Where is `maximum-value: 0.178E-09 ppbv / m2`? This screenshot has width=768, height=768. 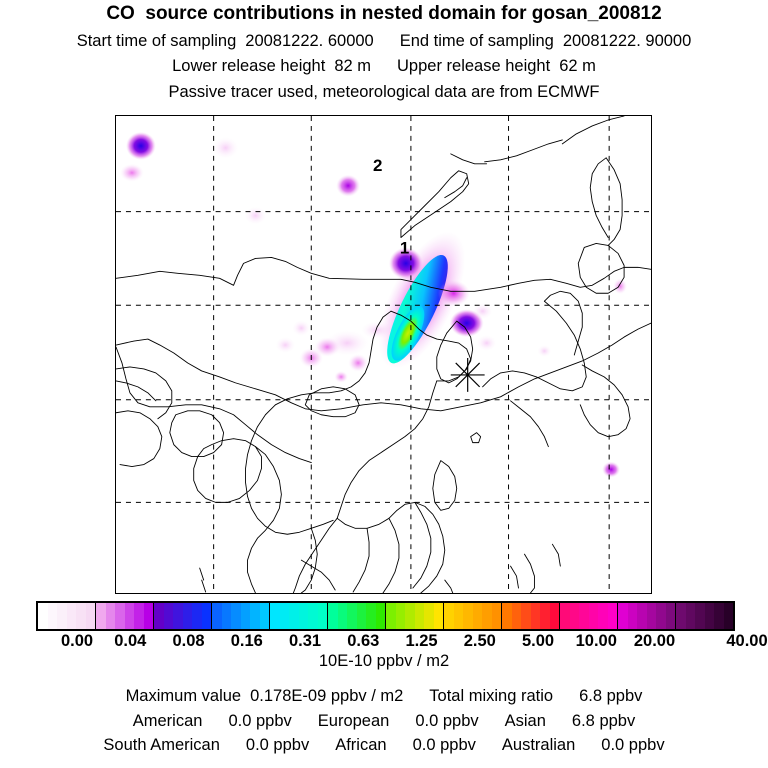 maximum-value: 0.178E-09 ppbv / m2 is located at coordinates (327, 696).